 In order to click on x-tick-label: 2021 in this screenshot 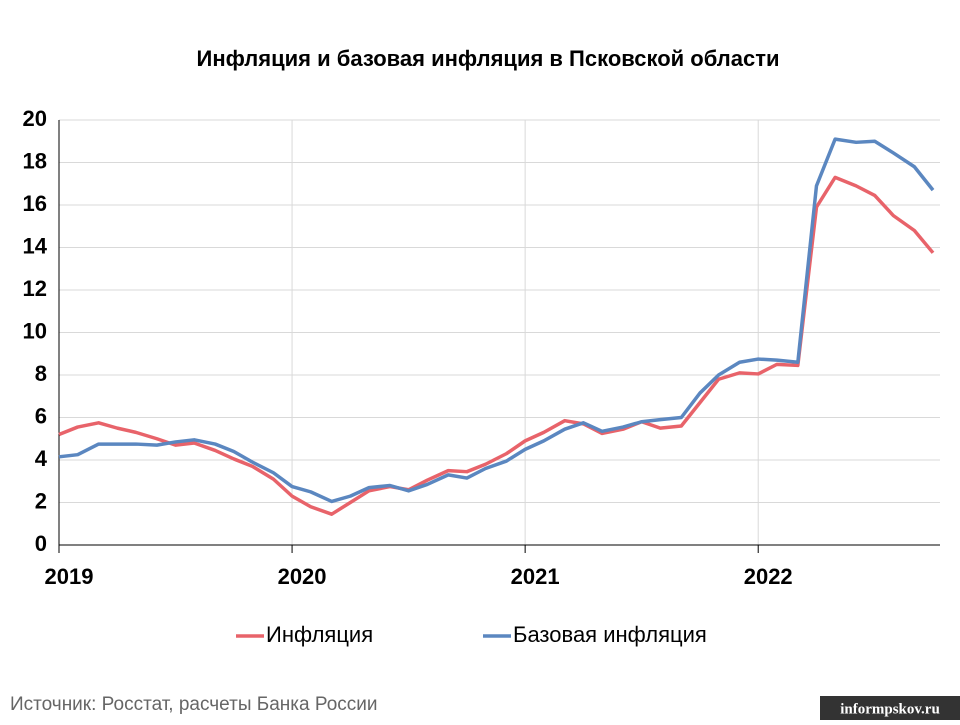, I will do `click(535, 576)`.